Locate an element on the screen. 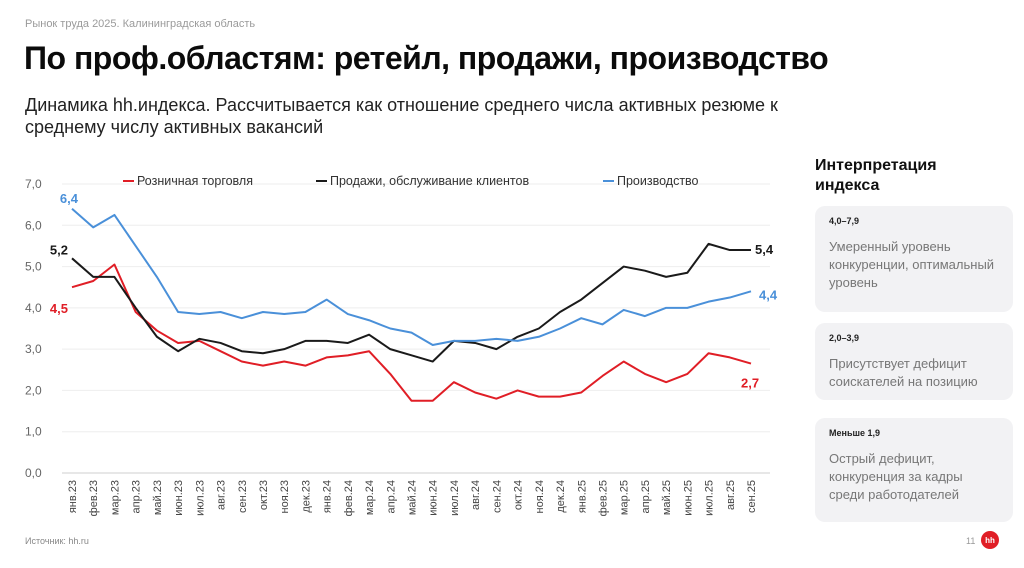 This screenshot has width=1024, height=568. y-tick-label: 0,0 is located at coordinates (33, 473).